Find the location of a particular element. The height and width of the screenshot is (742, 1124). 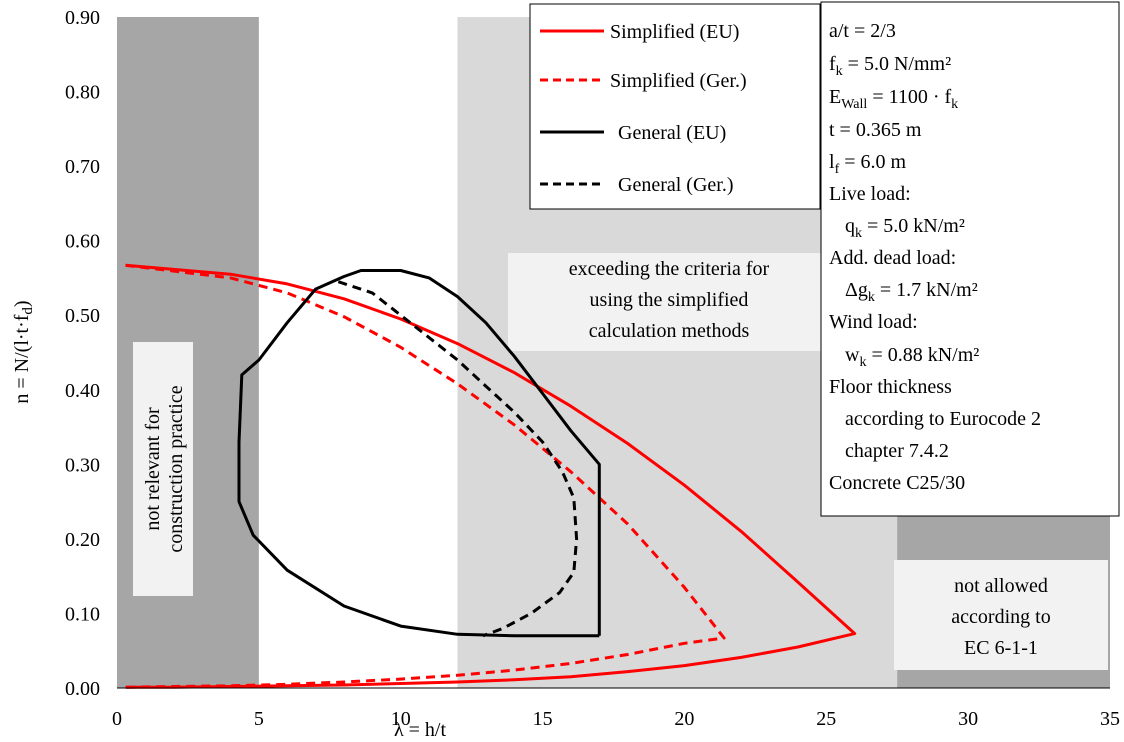

param-qk-sub: k is located at coordinates (858, 233).